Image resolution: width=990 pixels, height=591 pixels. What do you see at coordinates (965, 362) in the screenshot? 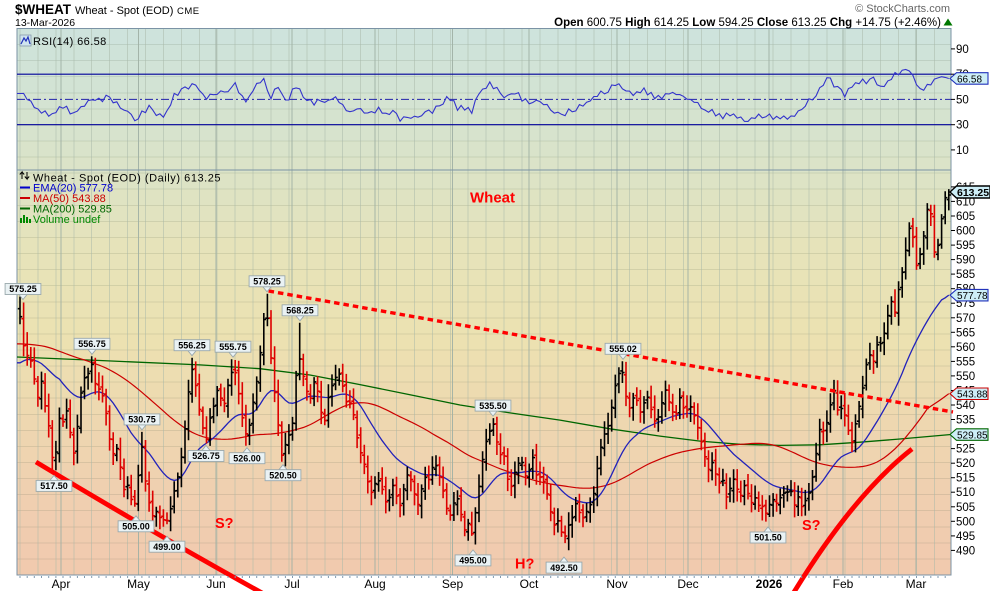
I see `svg-text: 555` at bounding box center [965, 362].